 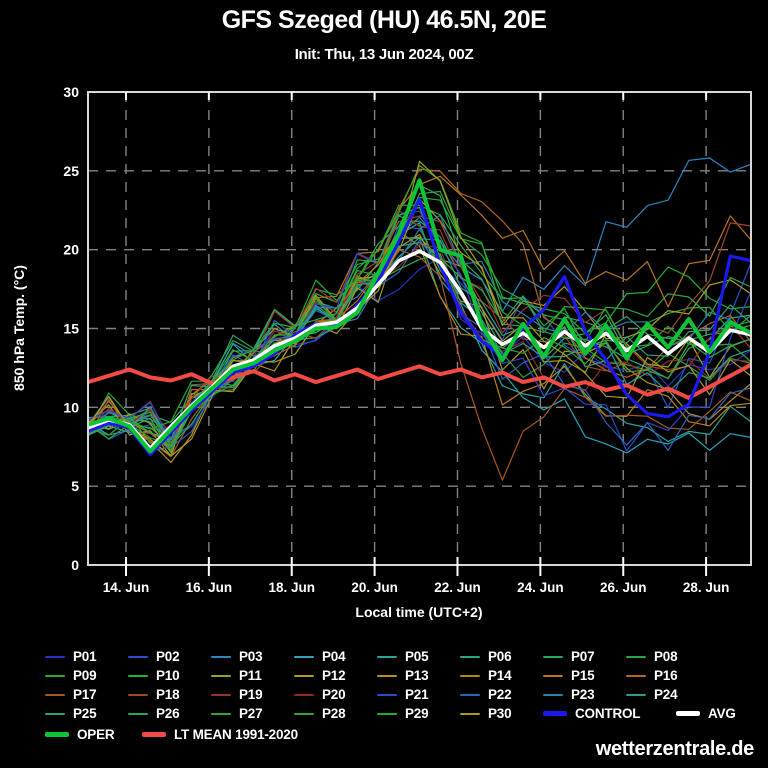 What do you see at coordinates (252, 713) in the screenshot?
I see `legend-item-p27: P27` at bounding box center [252, 713].